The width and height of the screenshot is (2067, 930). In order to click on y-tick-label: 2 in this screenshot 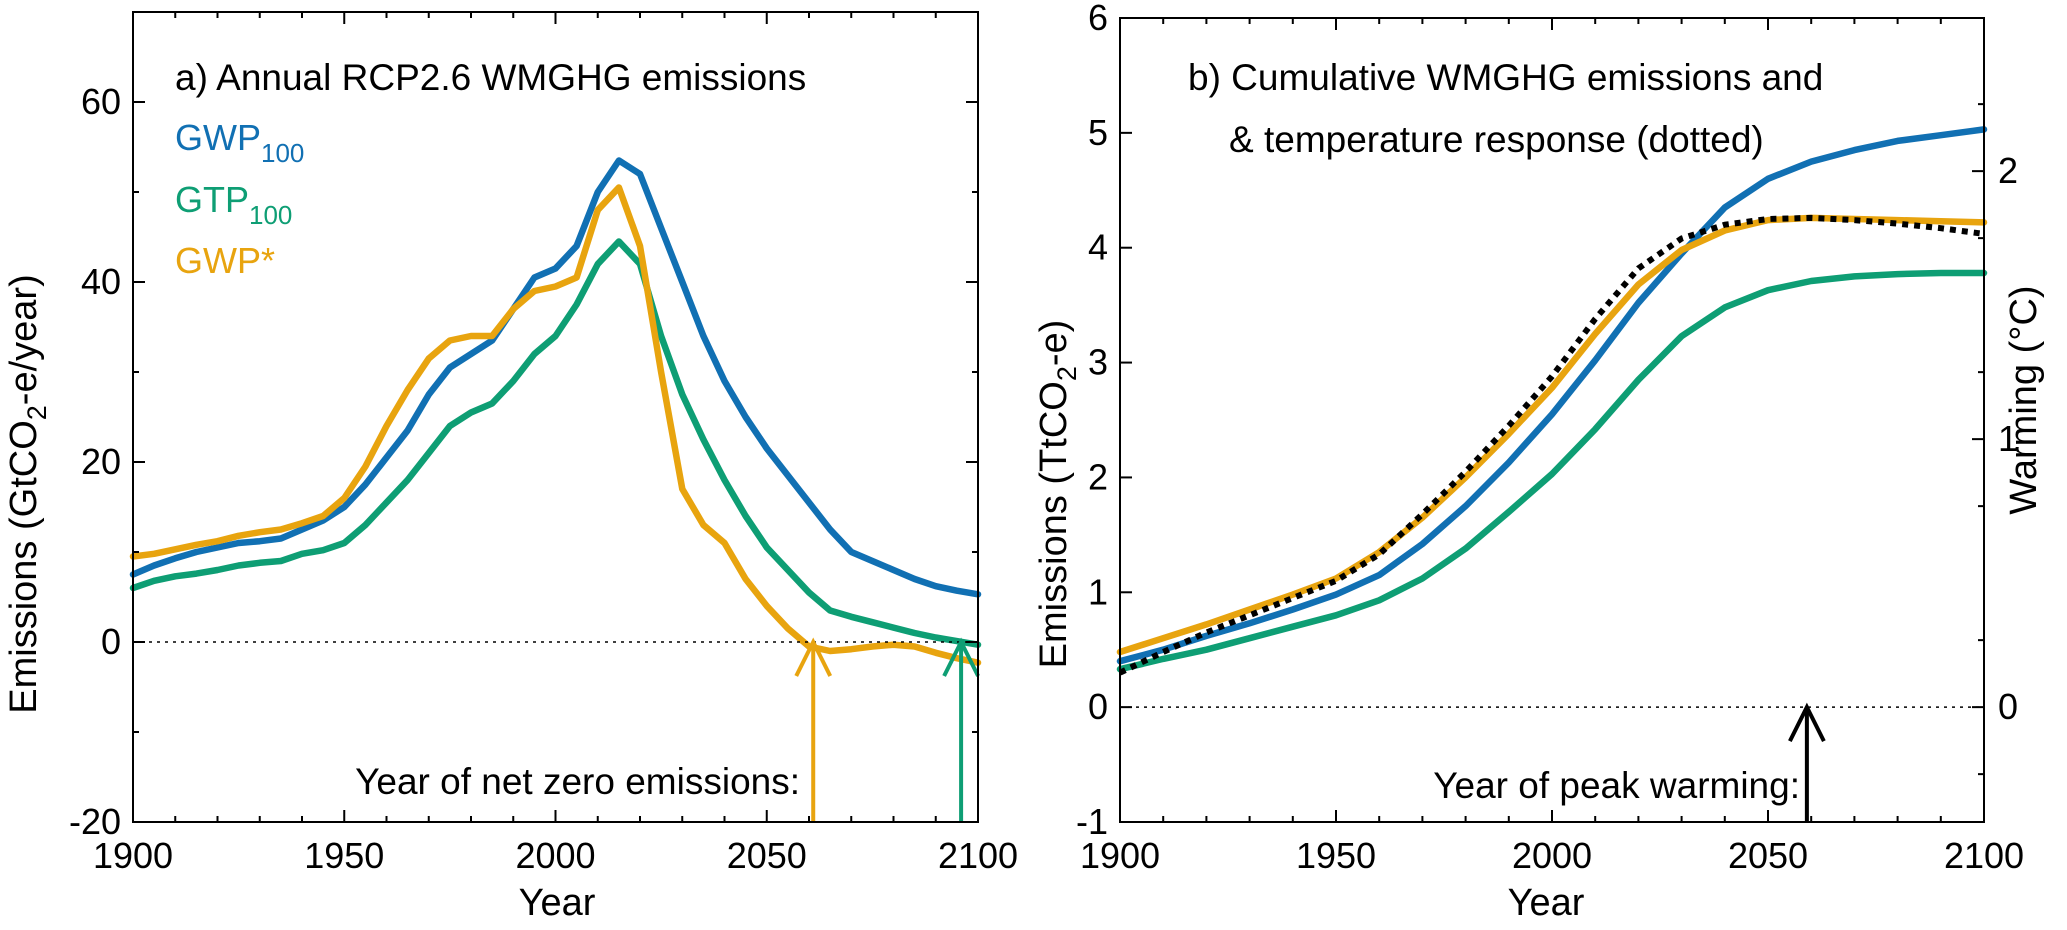, I will do `click(1098, 476)`.